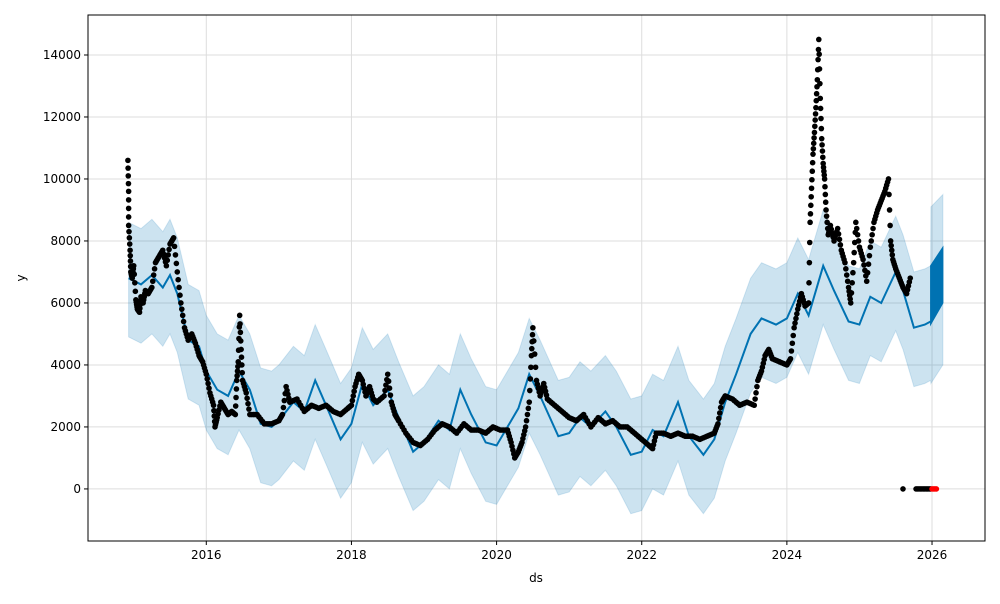 The image size is (1000, 604). Describe the element at coordinates (936, 489) in the screenshot. I see `future-actual-point` at that location.